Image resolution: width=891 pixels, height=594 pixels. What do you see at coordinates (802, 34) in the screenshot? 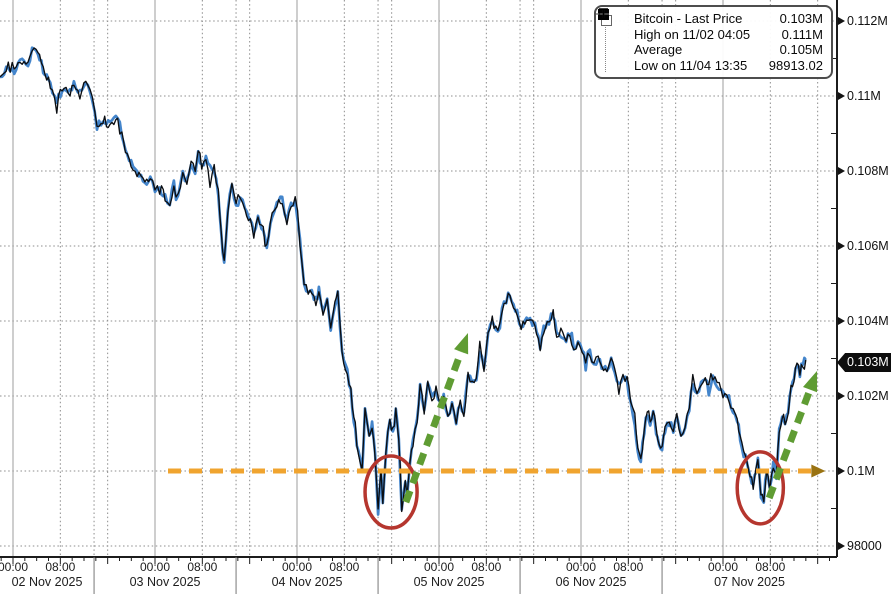
I see `legend-value: 0.111M` at bounding box center [802, 34].